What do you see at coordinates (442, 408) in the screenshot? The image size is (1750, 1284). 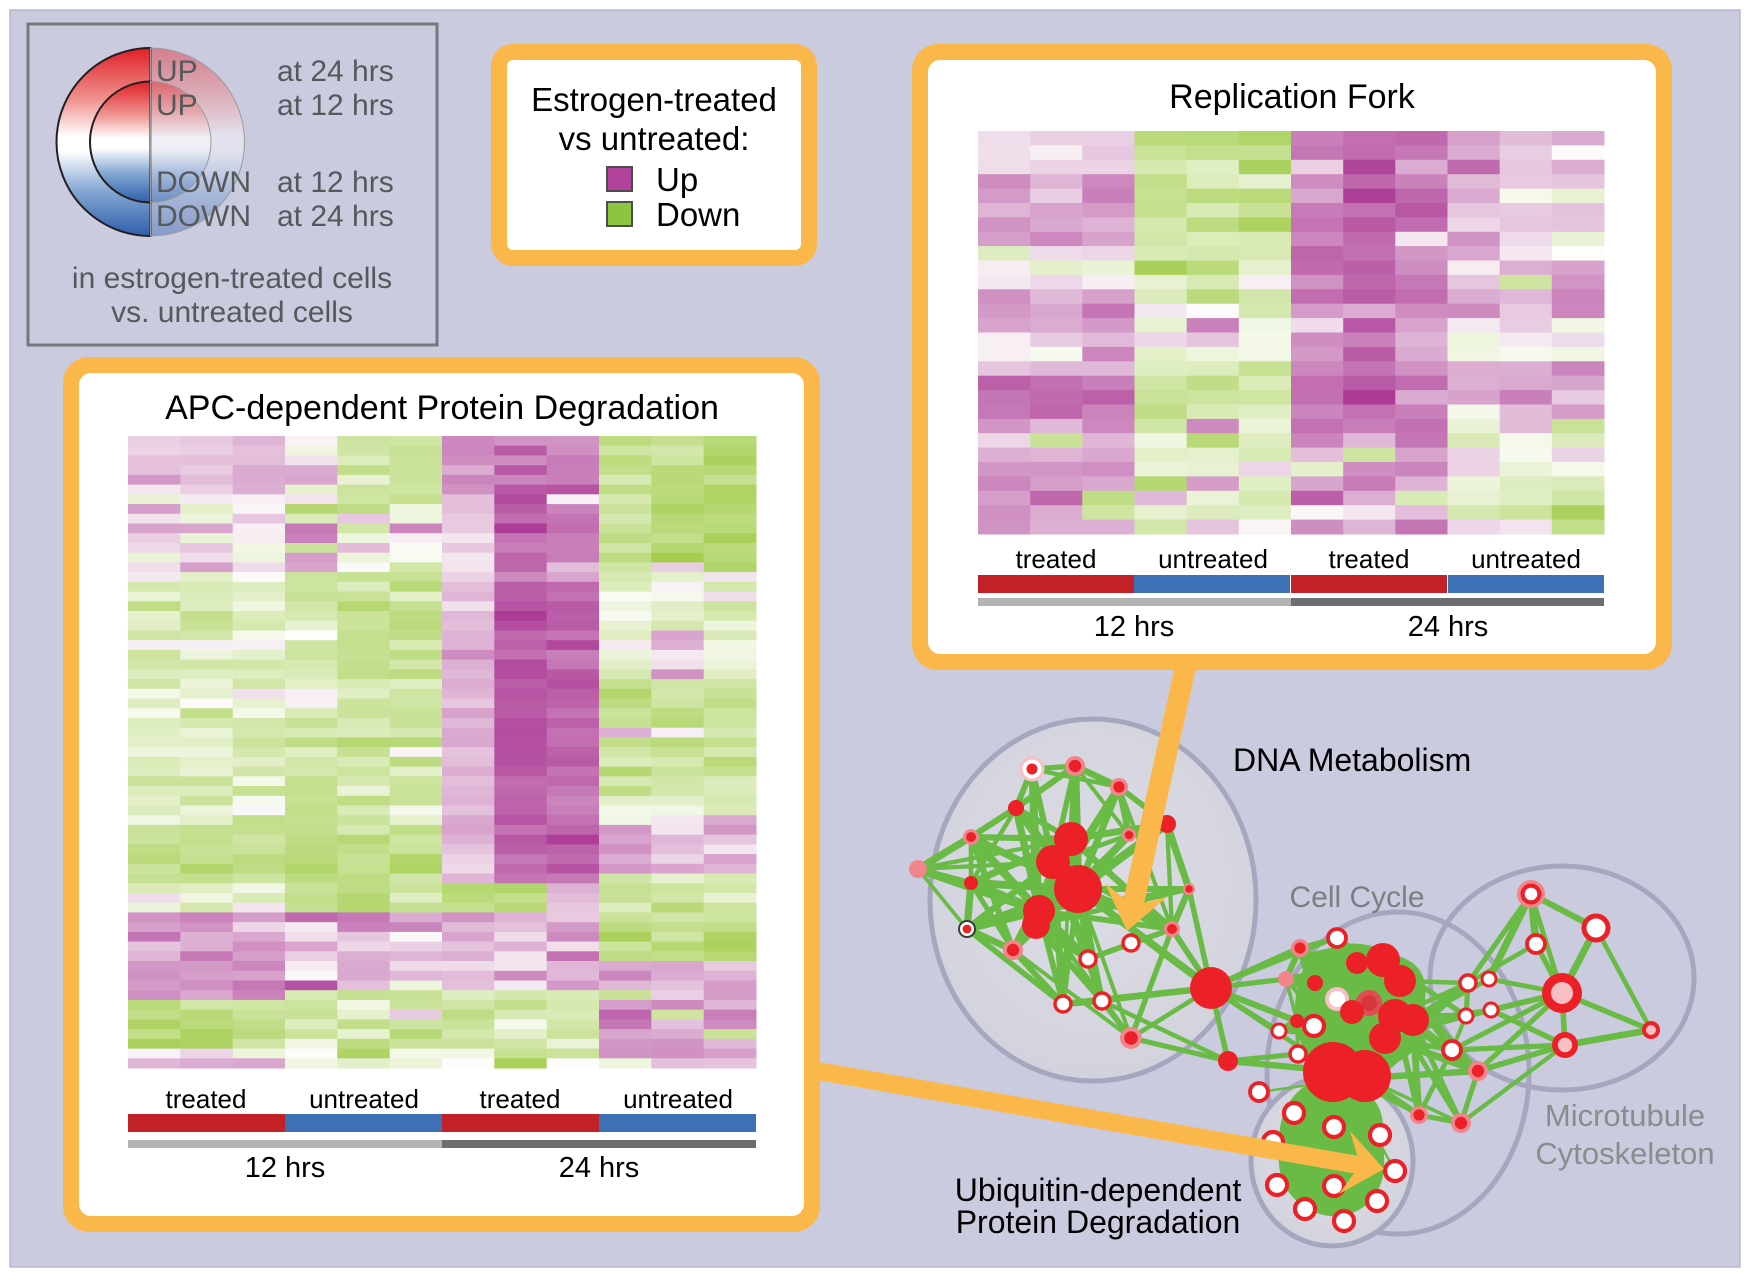 I see `svg-text:APC-dependent Protein Degradat: APC-dependent Protein Degradation` at bounding box center [442, 408].